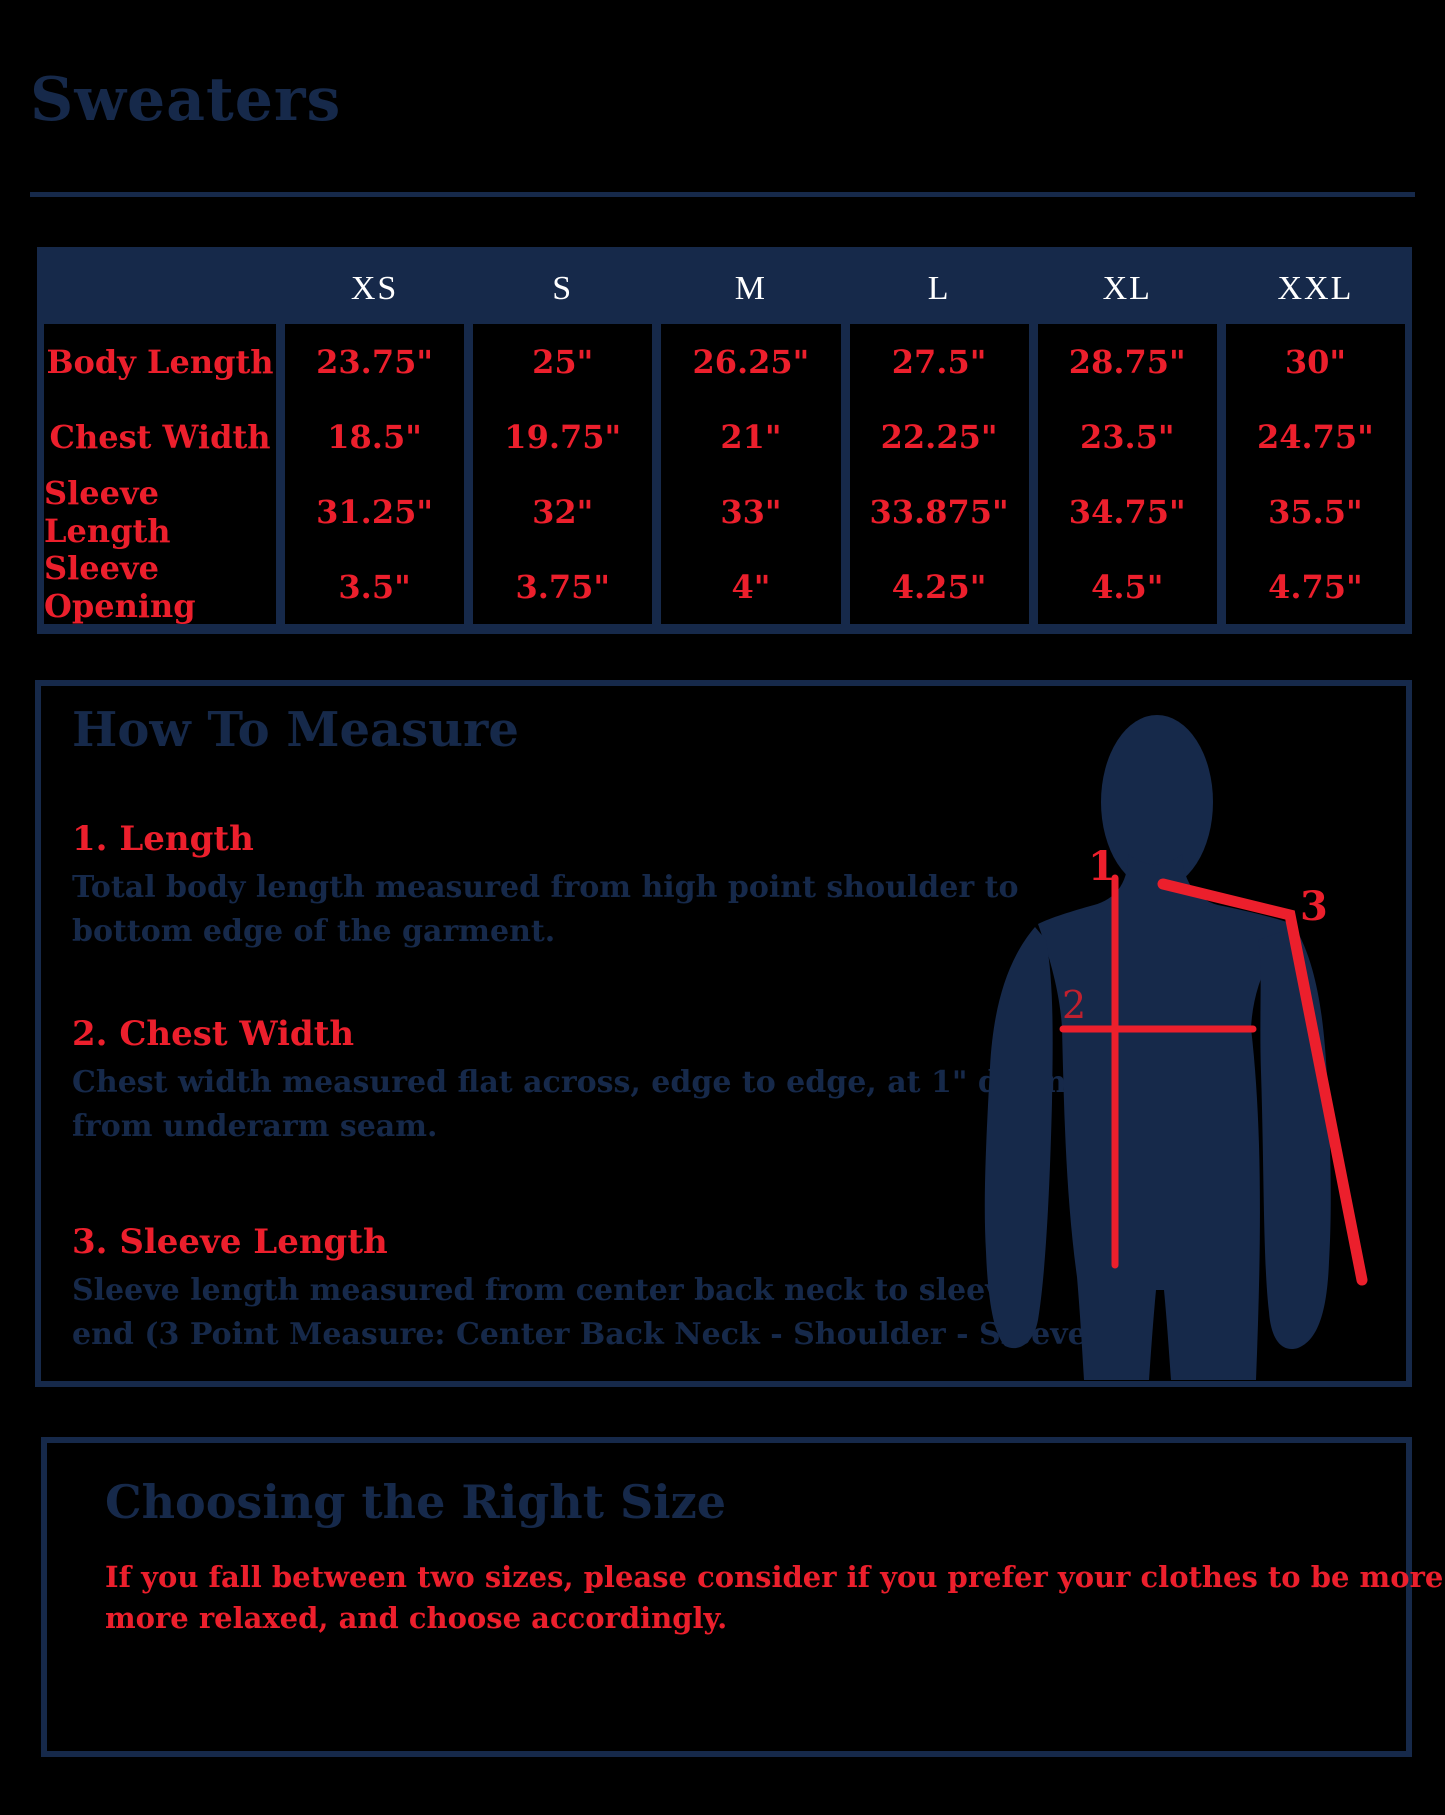  Describe the element at coordinates (295, 730) in the screenshot. I see `how-to-measure-heading: How To Measure` at that location.